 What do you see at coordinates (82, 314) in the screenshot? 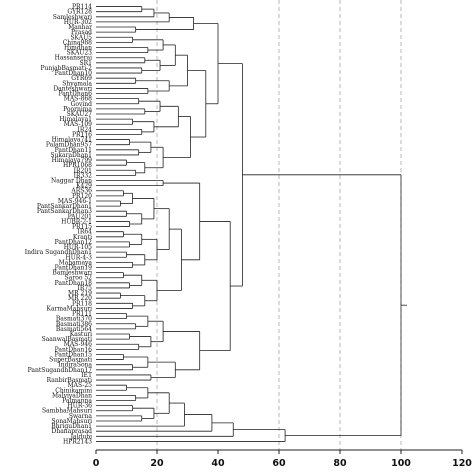
I see `leaf-label: PR111` at bounding box center [82, 314].